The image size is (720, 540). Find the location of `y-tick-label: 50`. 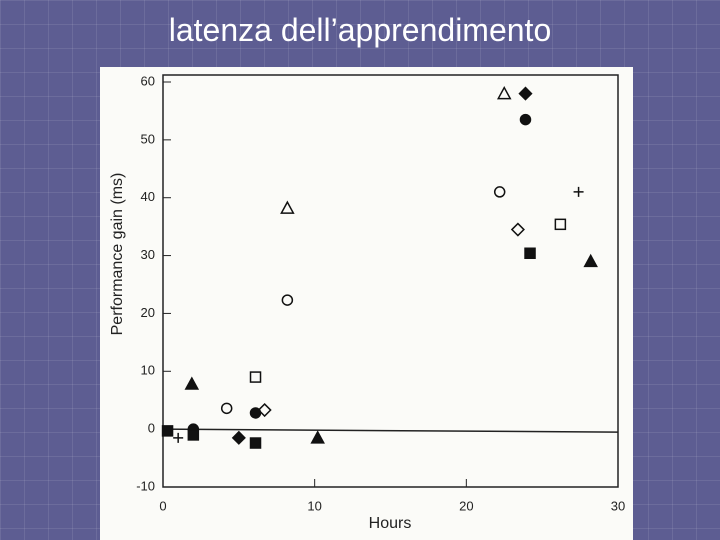

y-tick-label: 50 is located at coordinates (148, 138).